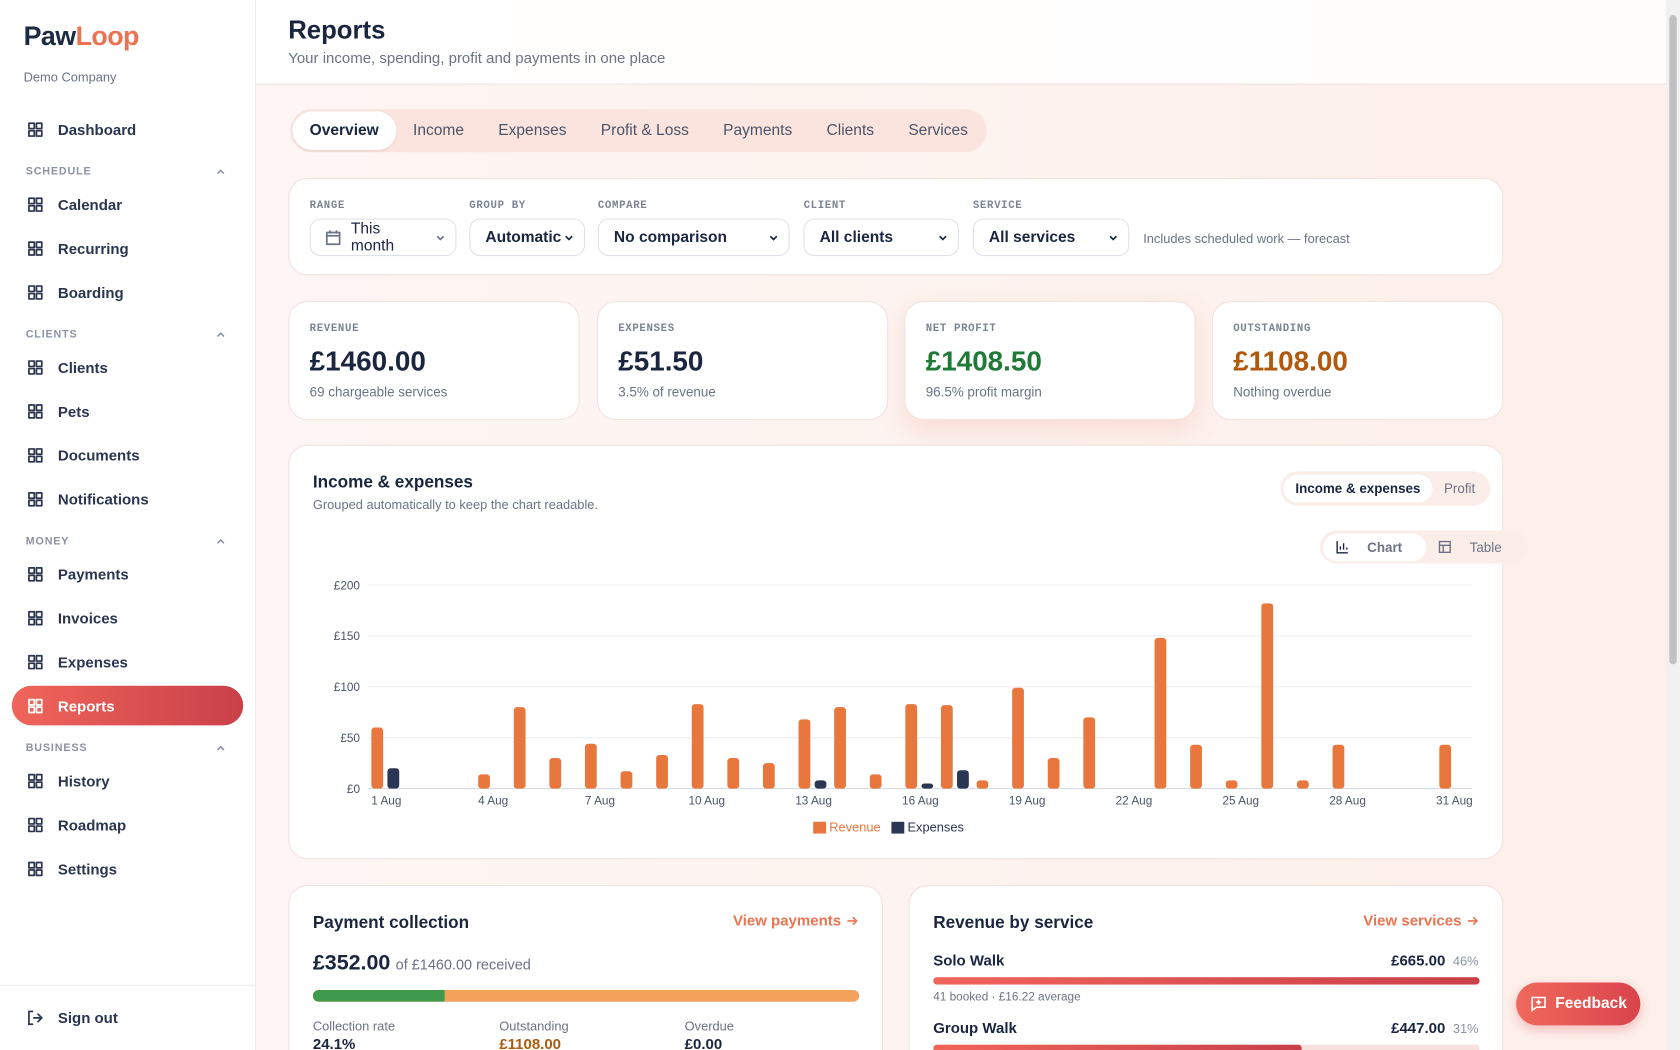 The height and width of the screenshot is (1050, 1680). Describe the element at coordinates (127, 204) in the screenshot. I see `nav-item: Calendar` at that location.